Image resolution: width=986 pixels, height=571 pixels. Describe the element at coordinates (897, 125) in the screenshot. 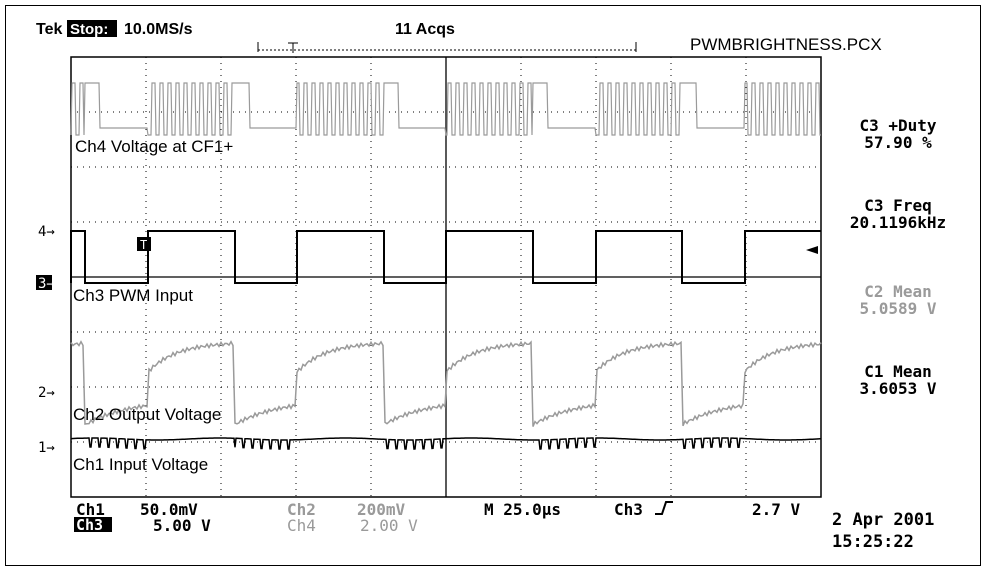

I see `measurement-label: C3 +Duty` at that location.